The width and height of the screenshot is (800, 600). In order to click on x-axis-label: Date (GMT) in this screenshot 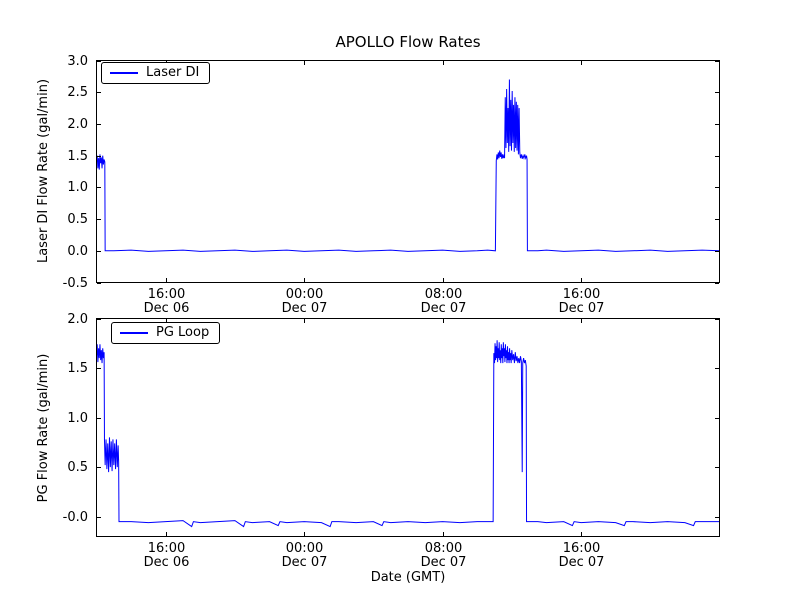, I will do `click(408, 577)`.